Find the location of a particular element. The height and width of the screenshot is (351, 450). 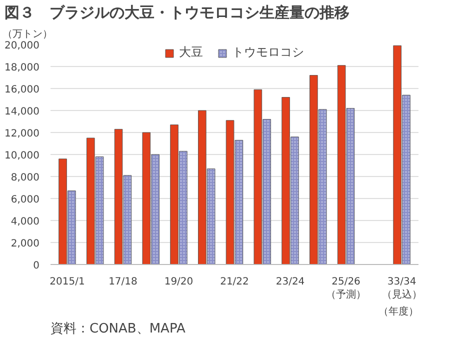

x-axis-title: （年度） is located at coordinates (398, 312).